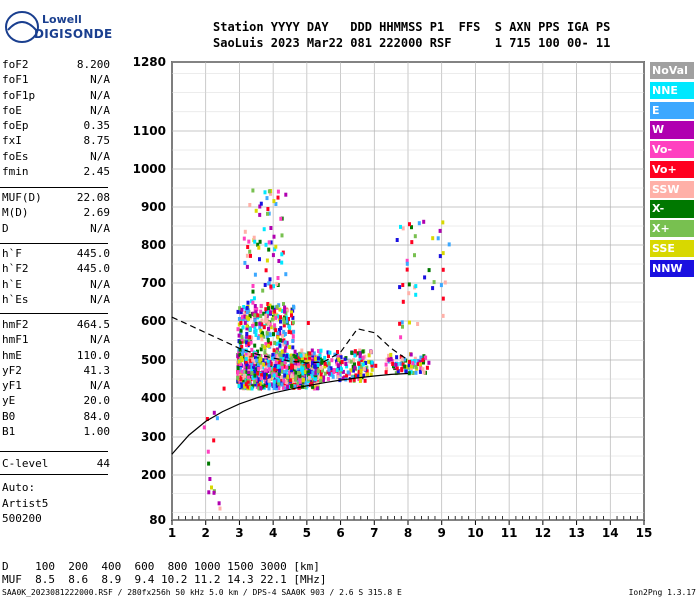 The image size is (700, 600). I want to click on param-label: h`F, so click(12, 253).